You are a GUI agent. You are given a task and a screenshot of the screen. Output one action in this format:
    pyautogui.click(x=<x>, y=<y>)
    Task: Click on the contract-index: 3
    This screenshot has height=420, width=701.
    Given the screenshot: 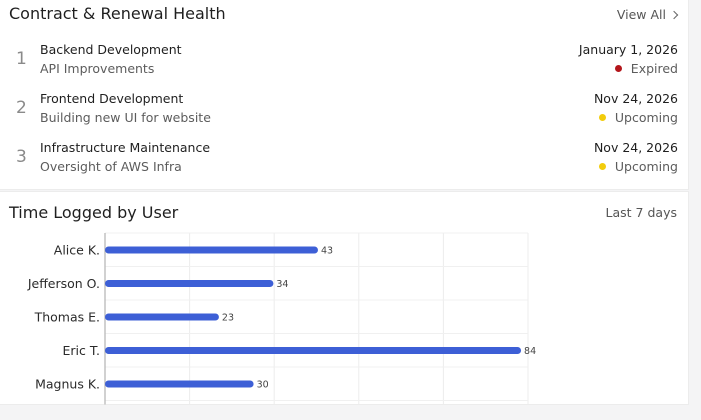 What is the action you would take?
    pyautogui.click(x=21, y=157)
    